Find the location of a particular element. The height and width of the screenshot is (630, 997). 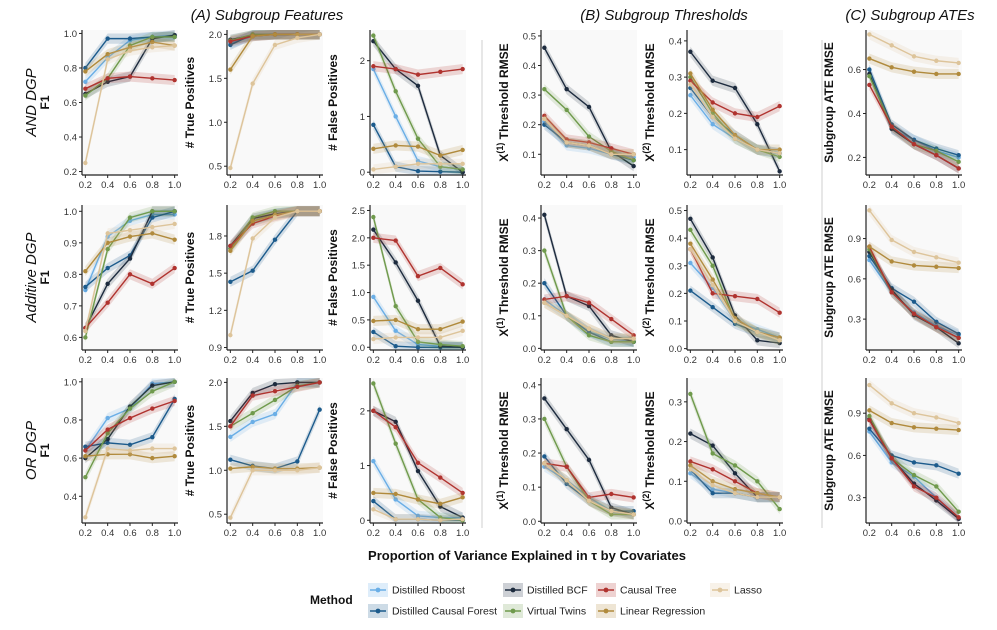

y-axis-label: Subgroup ATE RMSE is located at coordinates (829, 450).